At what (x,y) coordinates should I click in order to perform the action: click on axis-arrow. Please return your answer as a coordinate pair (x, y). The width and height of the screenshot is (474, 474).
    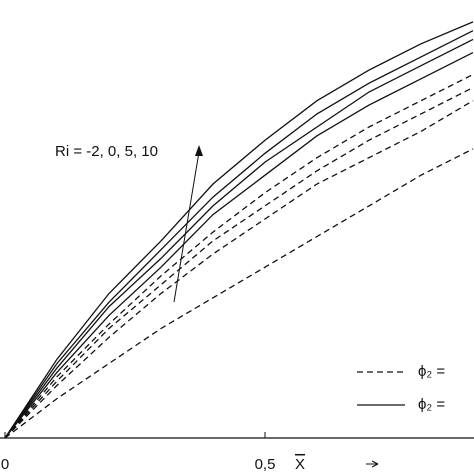
    Looking at the image, I should click on (372, 464).